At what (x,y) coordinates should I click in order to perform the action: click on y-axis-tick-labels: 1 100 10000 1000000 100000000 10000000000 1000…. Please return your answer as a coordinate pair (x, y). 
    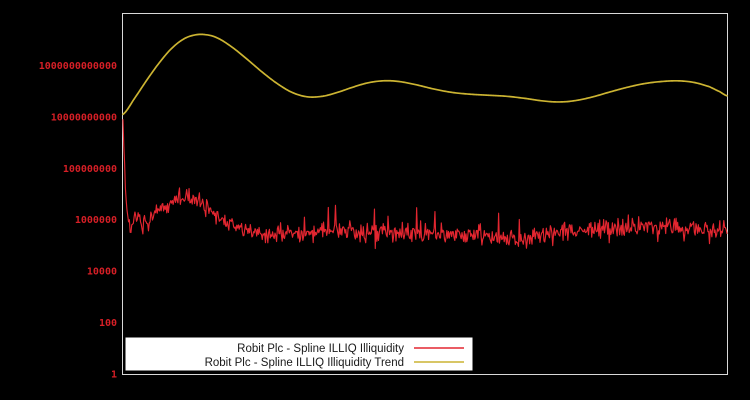
    Looking at the image, I should click on (78, 221).